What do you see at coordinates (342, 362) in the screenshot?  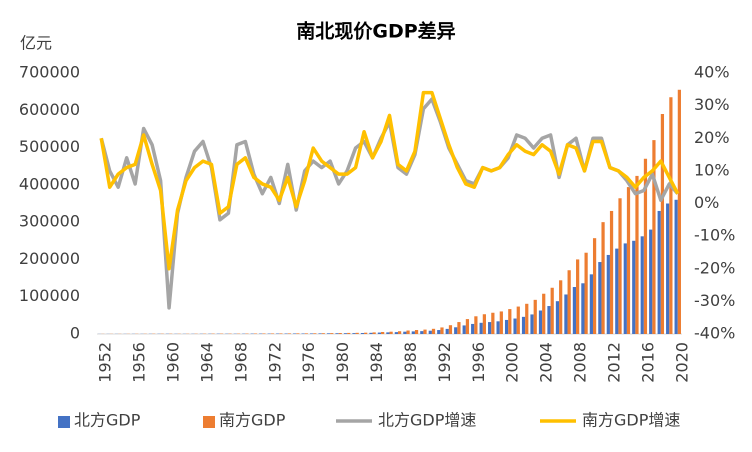 I see `x-tick-label: 1980` at bounding box center [342, 362].